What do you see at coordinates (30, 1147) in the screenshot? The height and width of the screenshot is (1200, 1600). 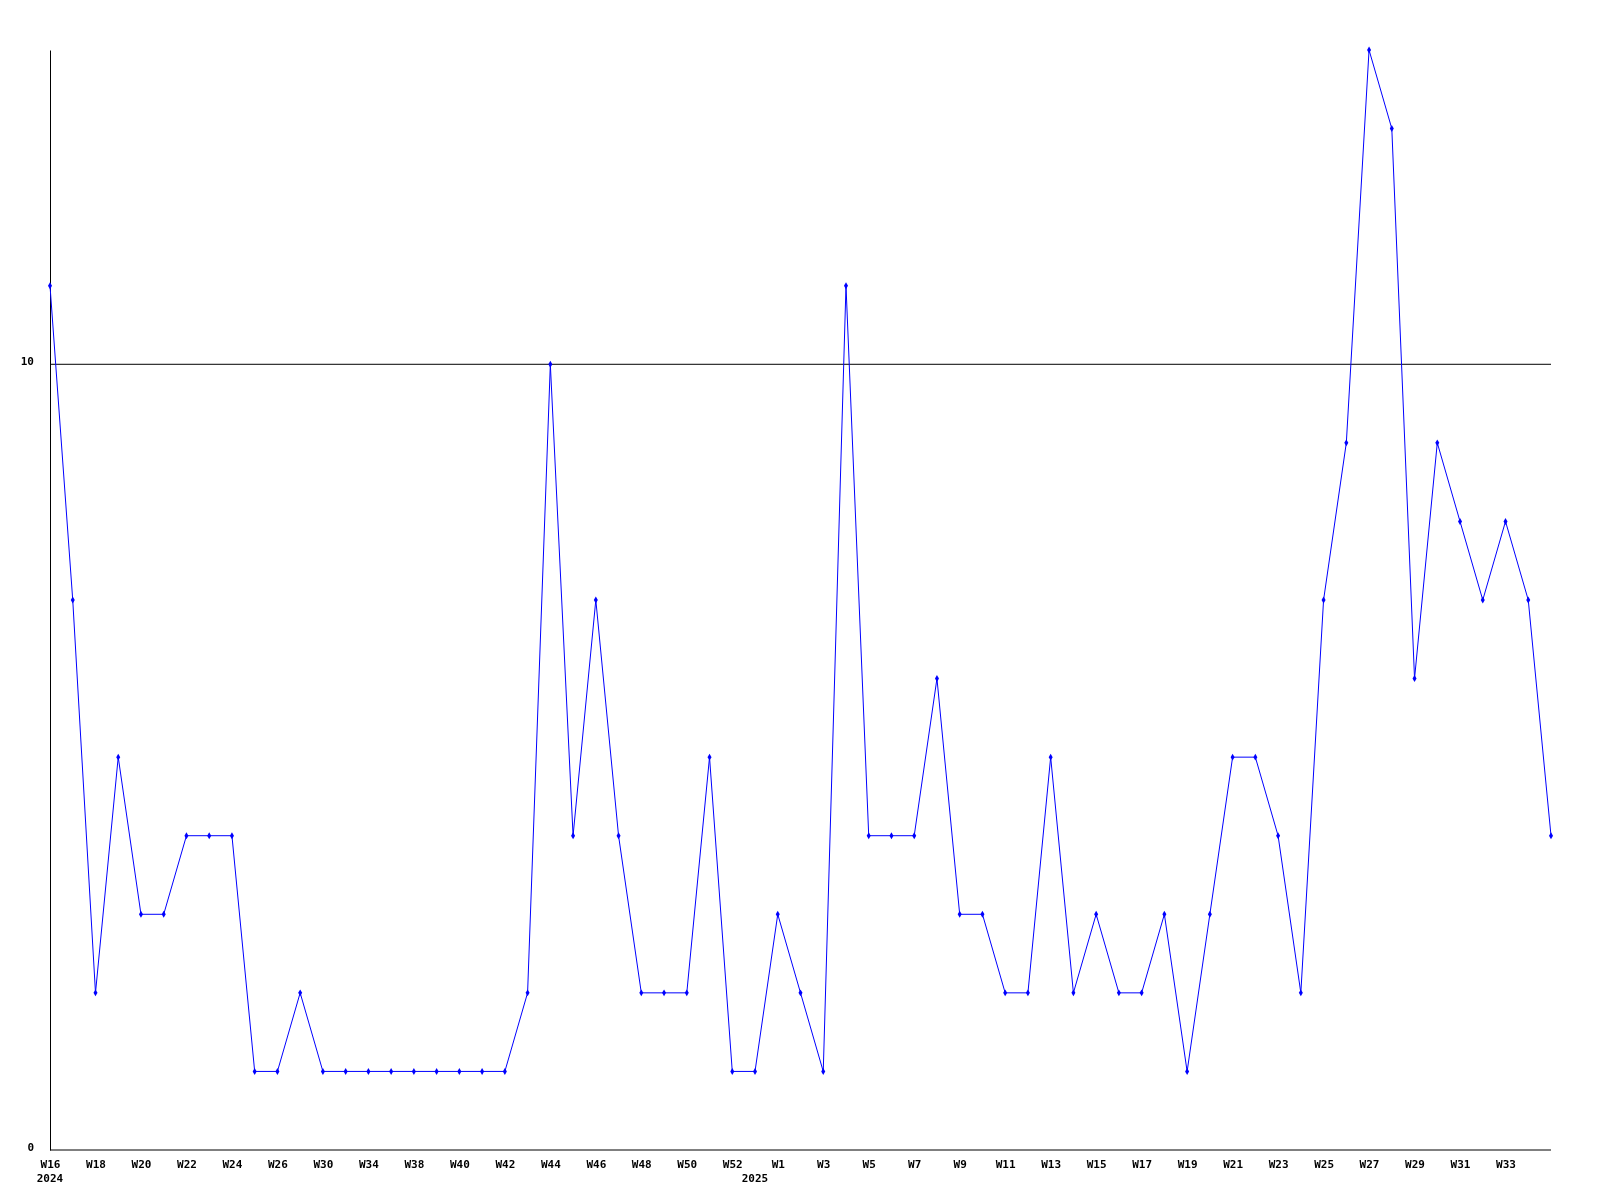 I see `y-tick-label: 0` at bounding box center [30, 1147].